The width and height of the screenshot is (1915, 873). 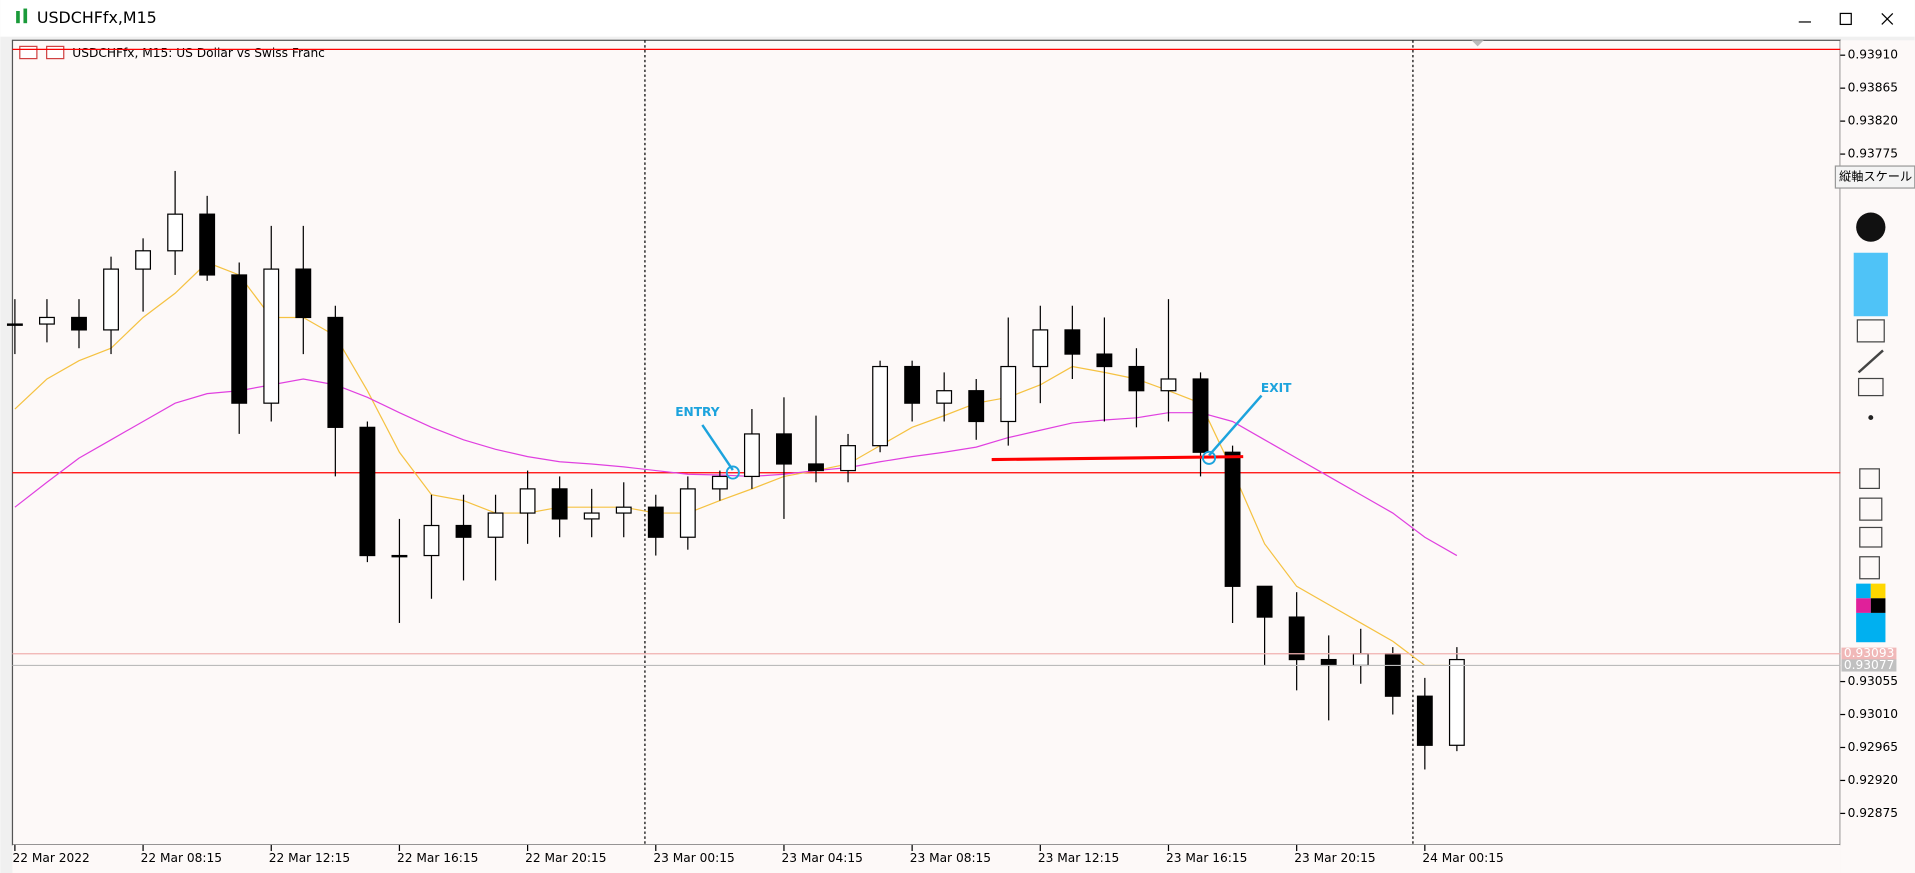 I want to click on chart-title: USDCHFfx, M15: US Dollar vs Swiss Franc, so click(x=198, y=53).